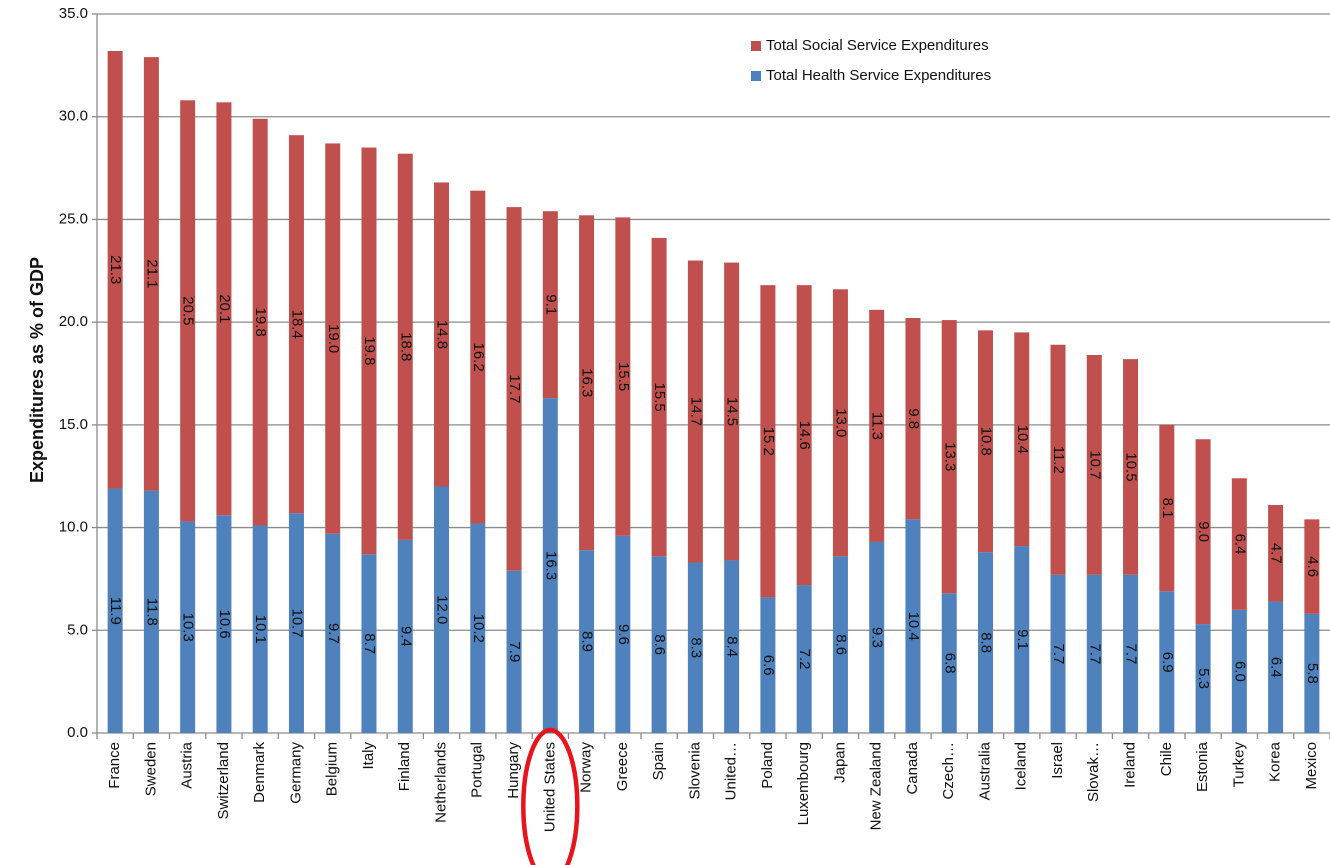 This screenshot has height=865, width=1330. I want to click on data-label-social: 8.1, so click(1167, 508).